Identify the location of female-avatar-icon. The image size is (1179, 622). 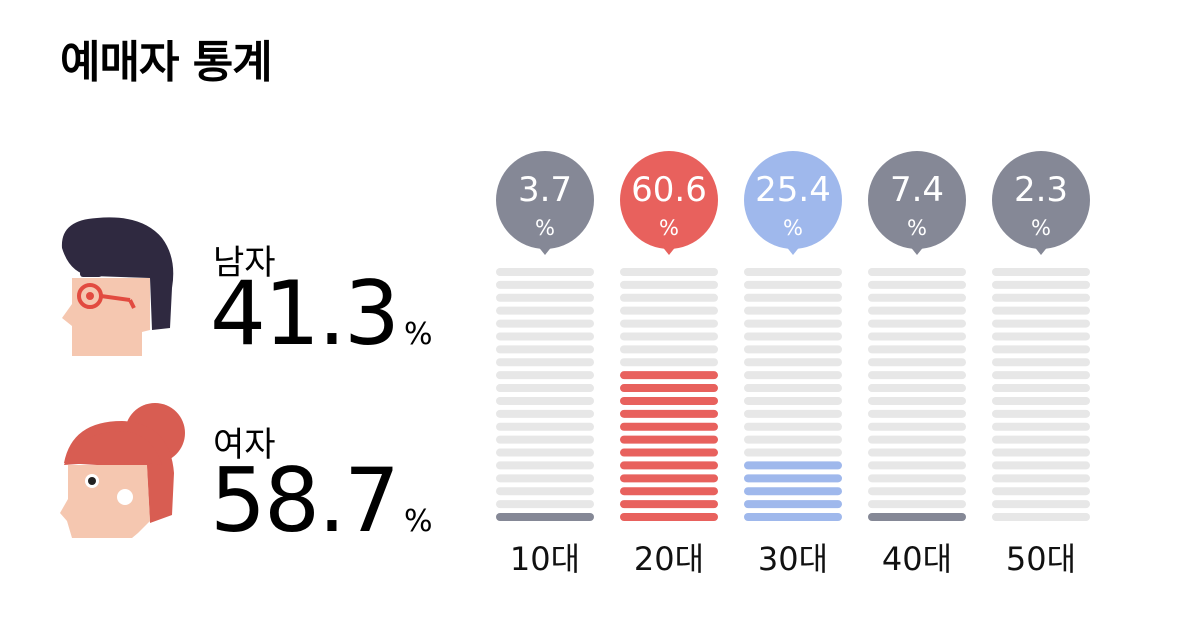
(122, 470).